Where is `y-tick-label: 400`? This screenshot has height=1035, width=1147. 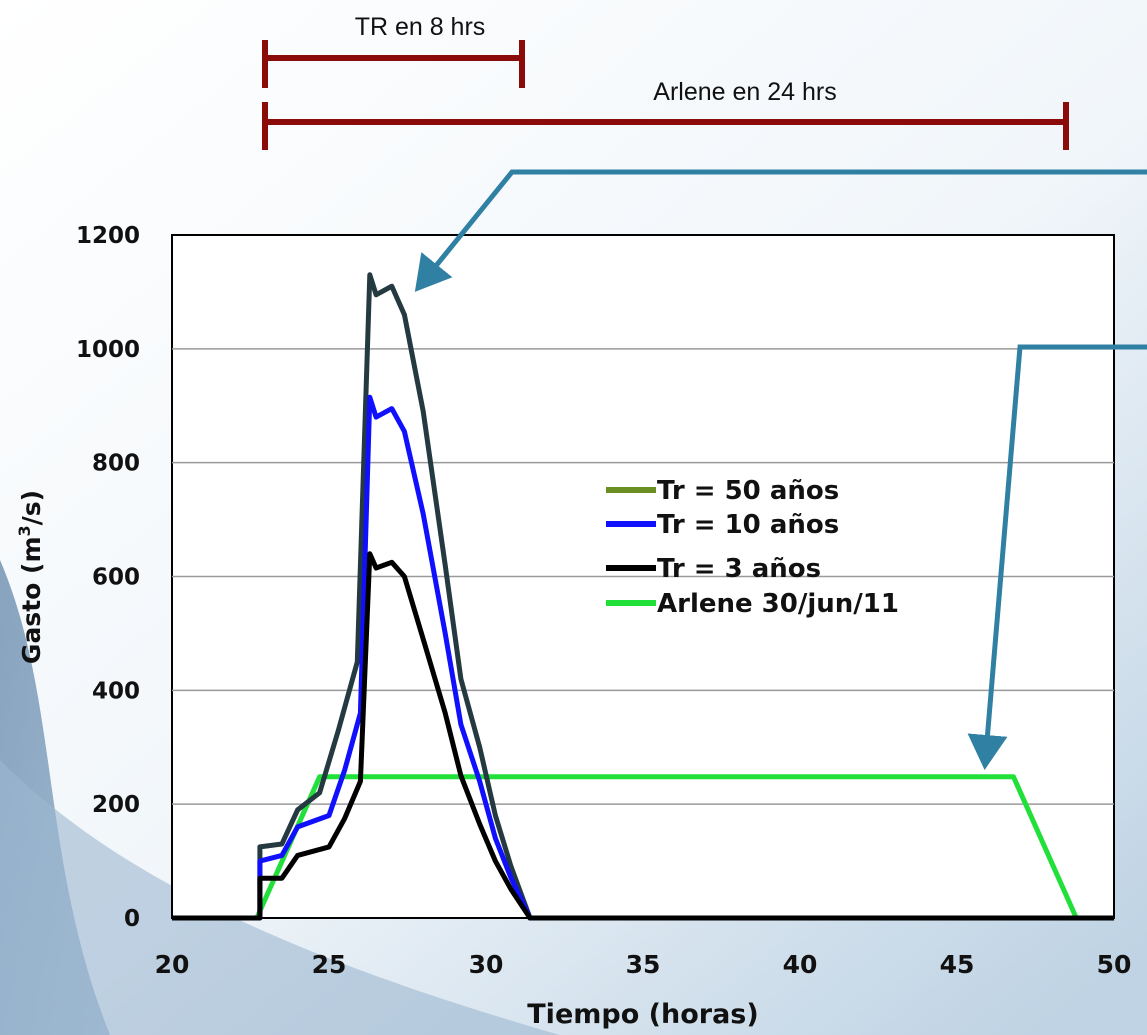 y-tick-label: 400 is located at coordinates (116, 691).